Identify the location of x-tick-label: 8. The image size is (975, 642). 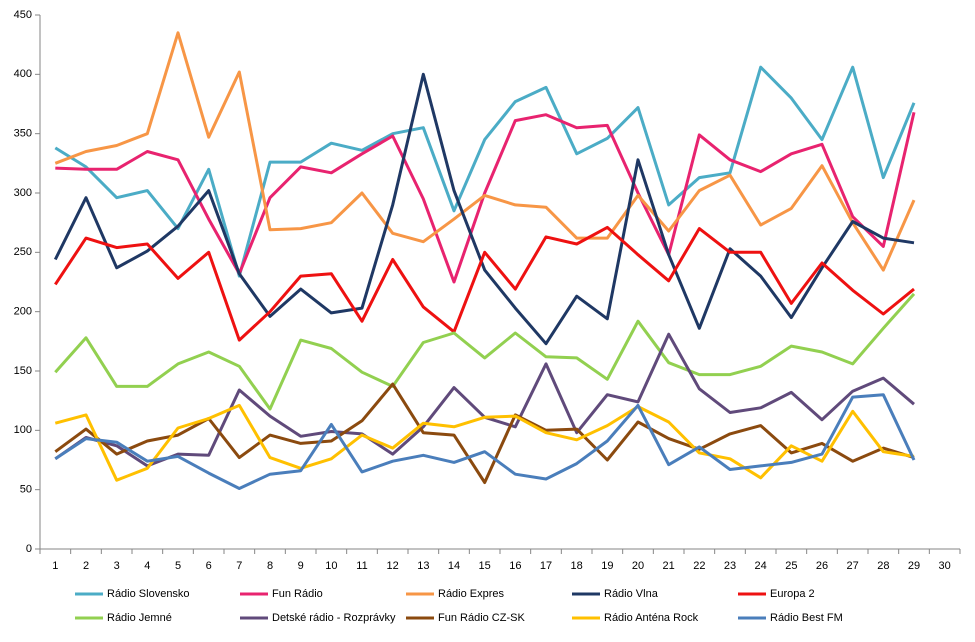
(270, 566).